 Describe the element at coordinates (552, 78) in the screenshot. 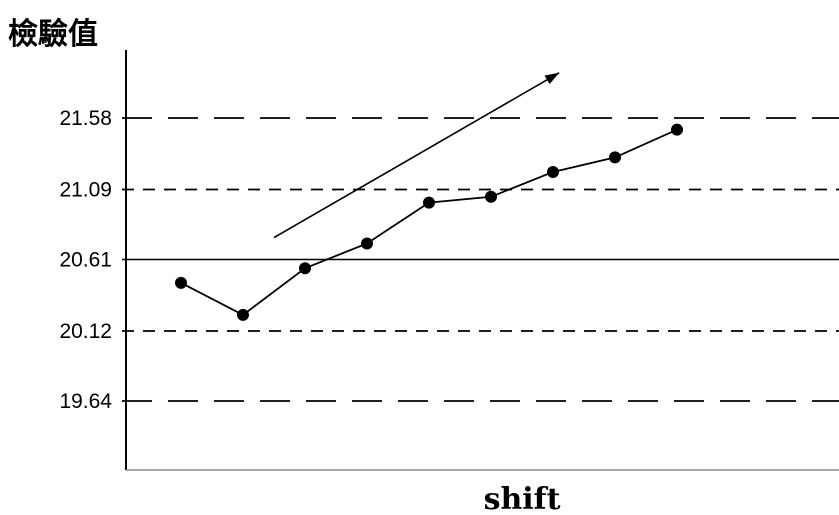

I see `trend-arrowhead` at that location.